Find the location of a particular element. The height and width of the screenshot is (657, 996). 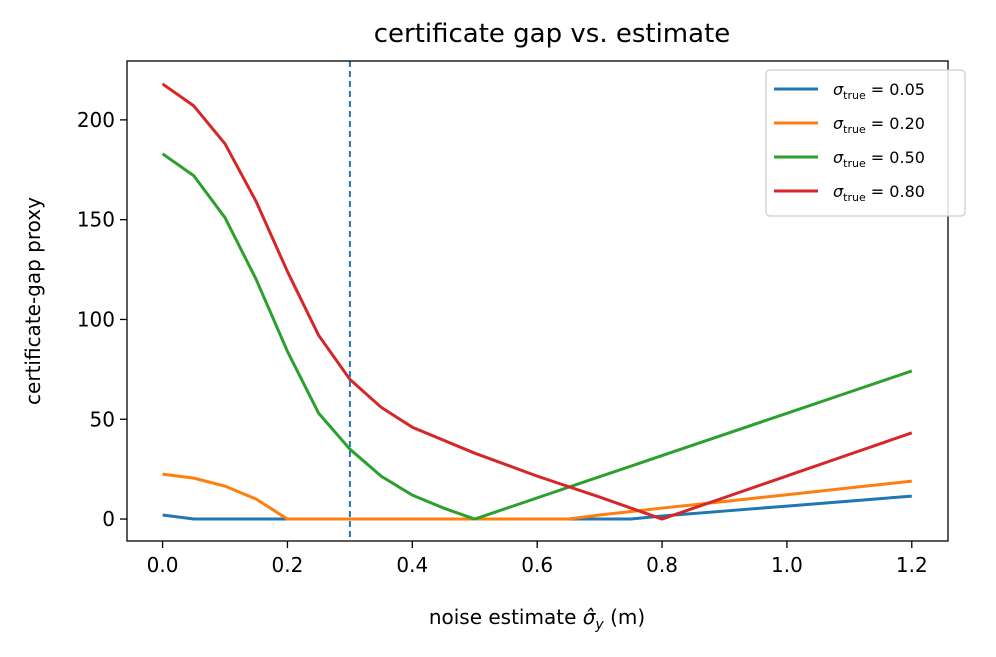

x-tick-label: 0.4 is located at coordinates (412, 565).